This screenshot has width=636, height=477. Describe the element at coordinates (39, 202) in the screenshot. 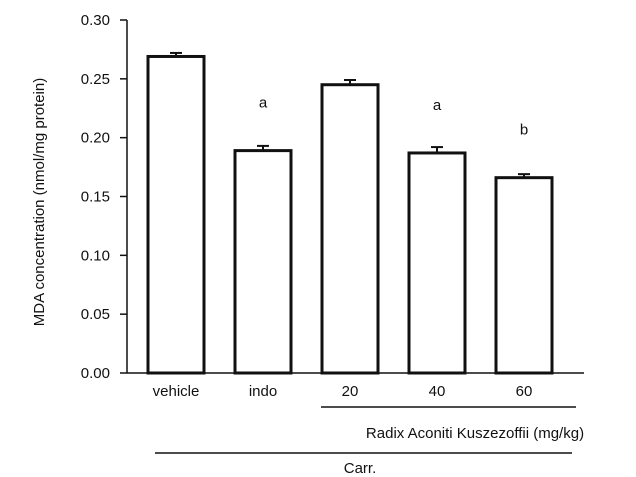

I see `y-axis-title: MDA concentration (nmol/mg protein)` at that location.